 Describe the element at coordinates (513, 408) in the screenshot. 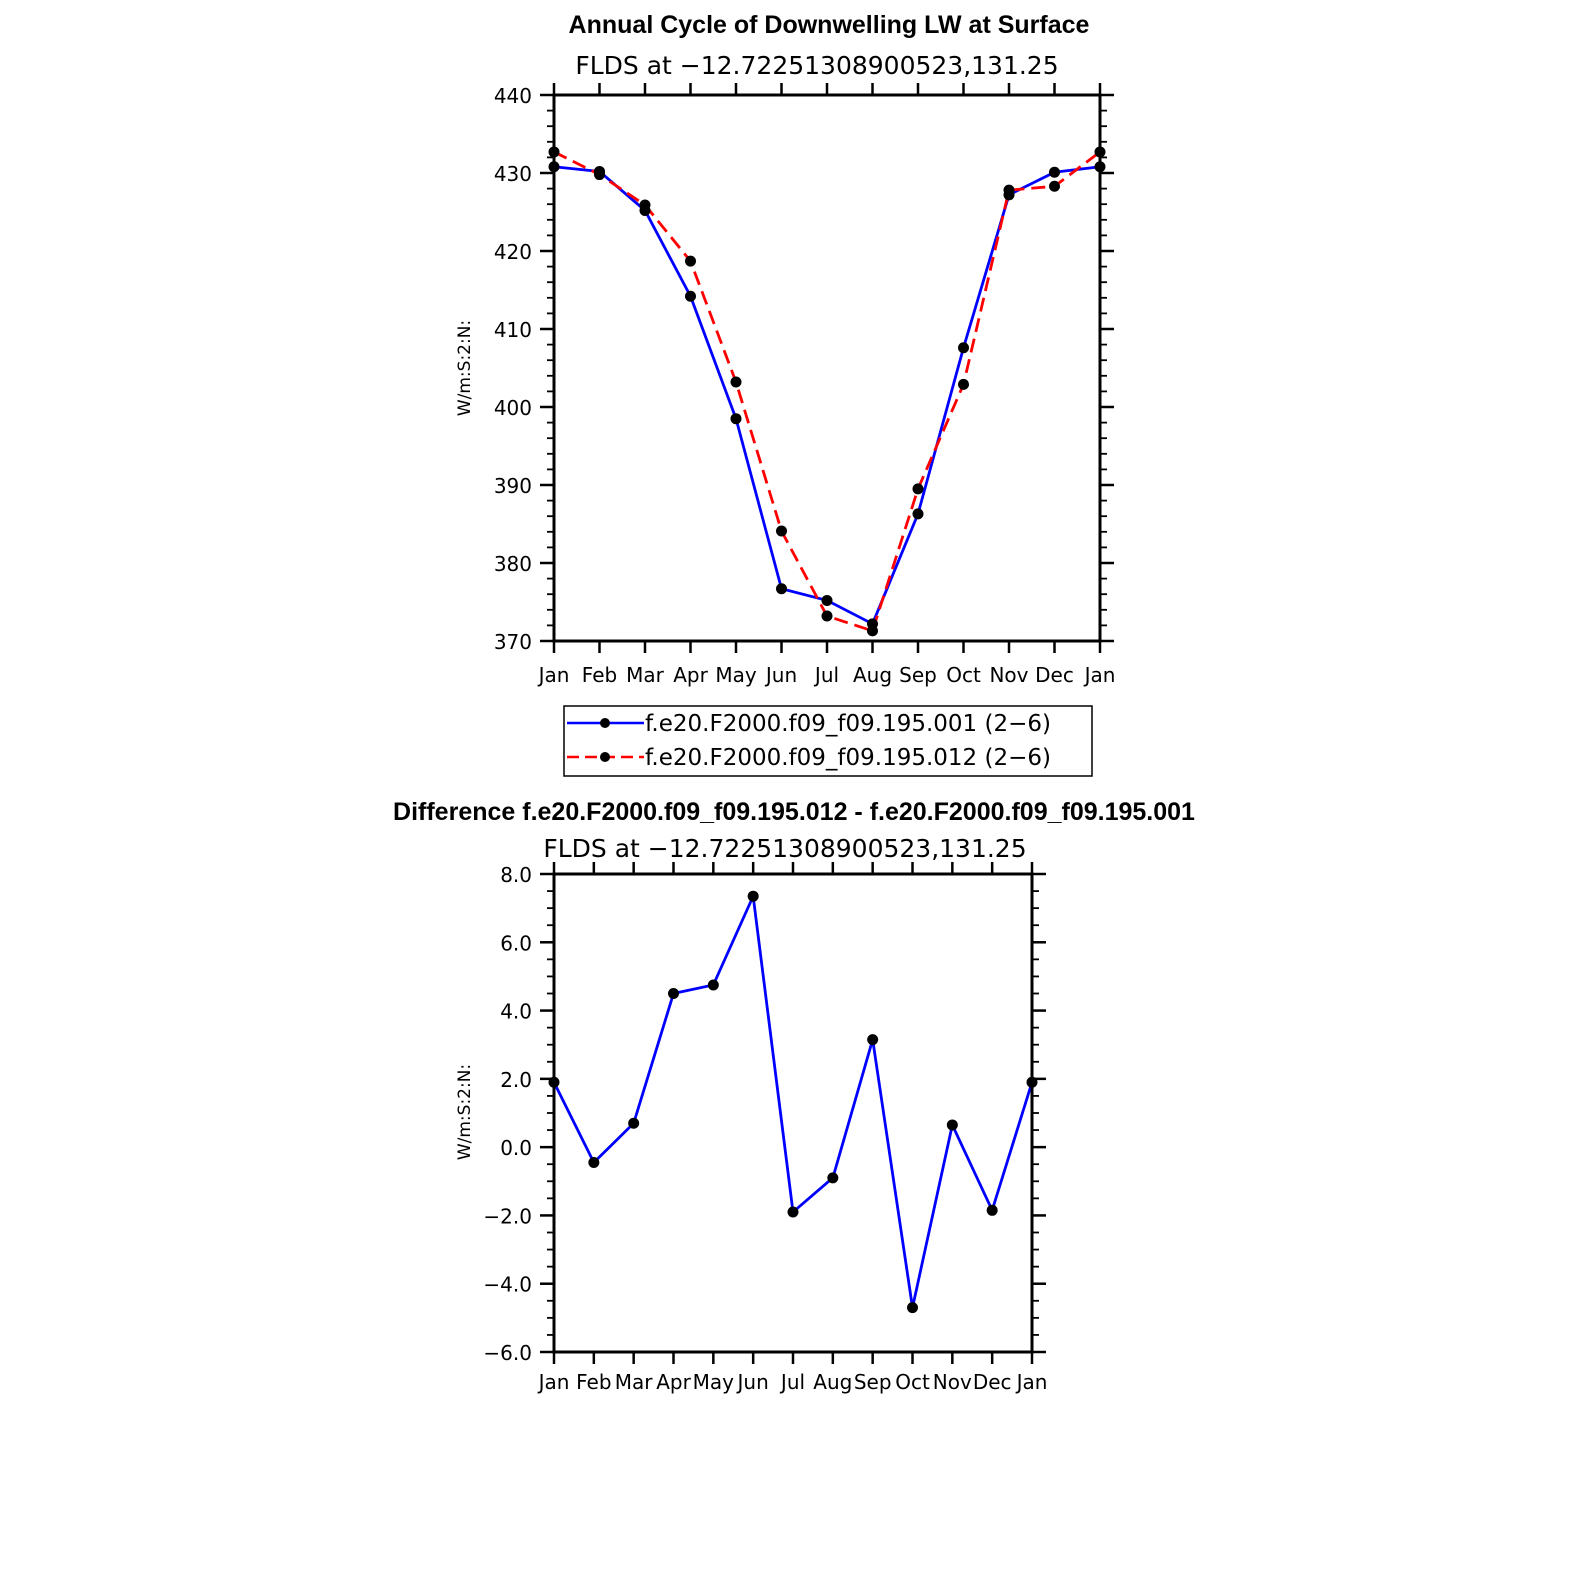

I see `y-tick-label: 400` at that location.